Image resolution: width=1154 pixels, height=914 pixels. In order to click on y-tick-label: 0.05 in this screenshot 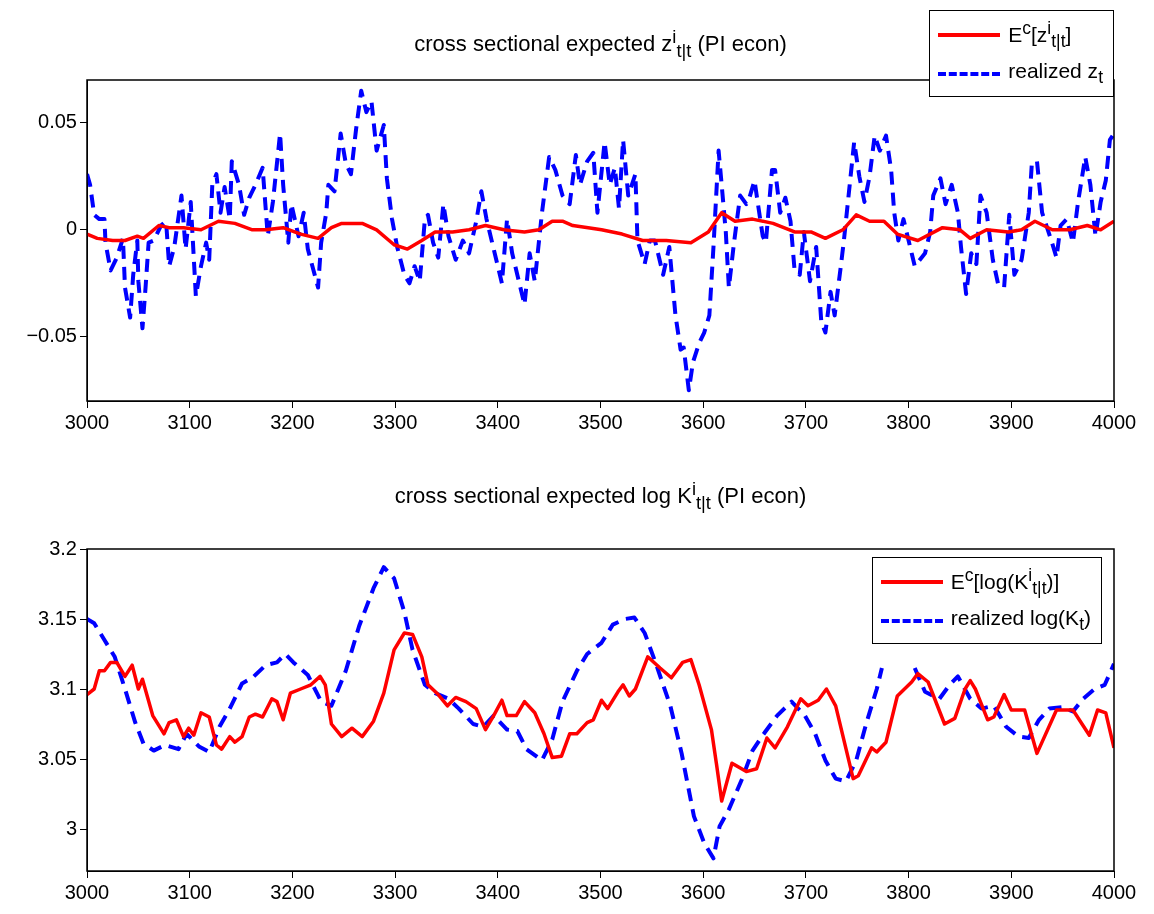, I will do `click(57, 121)`.